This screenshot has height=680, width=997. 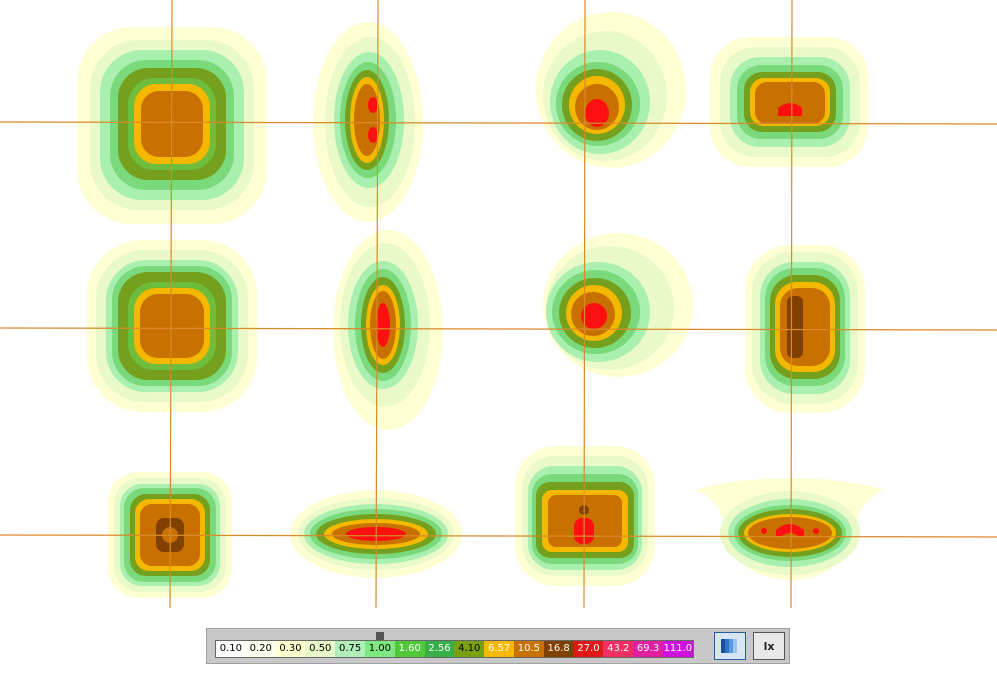 I want to click on legend-level-swatch: 2.56, so click(x=439, y=649).